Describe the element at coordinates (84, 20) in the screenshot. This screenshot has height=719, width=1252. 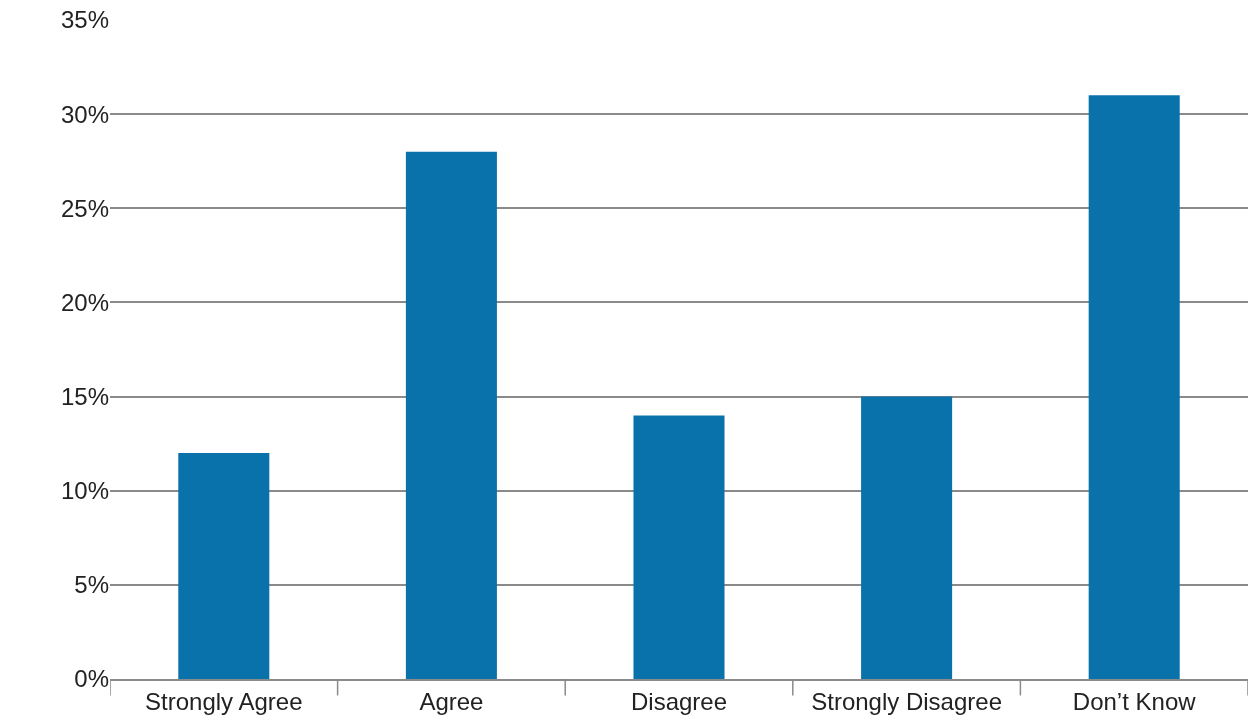
I see `y-tick-label: 35%` at that location.